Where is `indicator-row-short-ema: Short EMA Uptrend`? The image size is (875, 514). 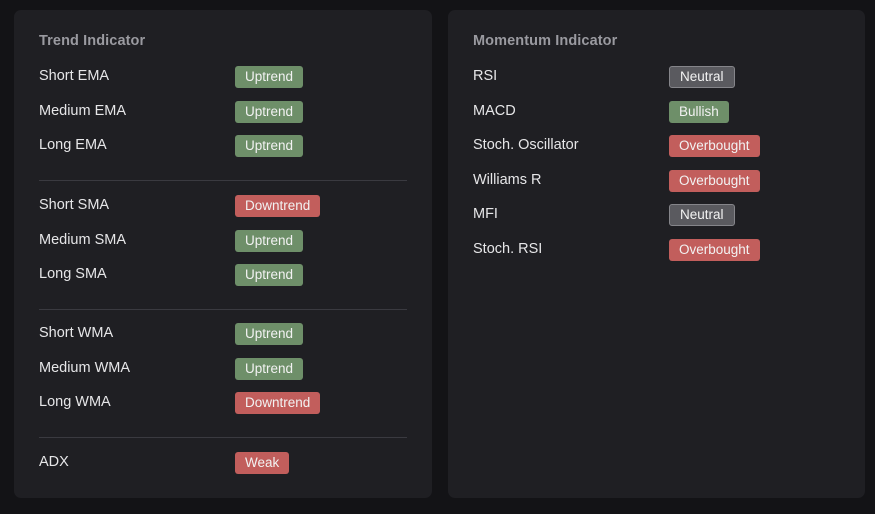 indicator-row-short-ema: Short EMA Uptrend is located at coordinates (223, 84).